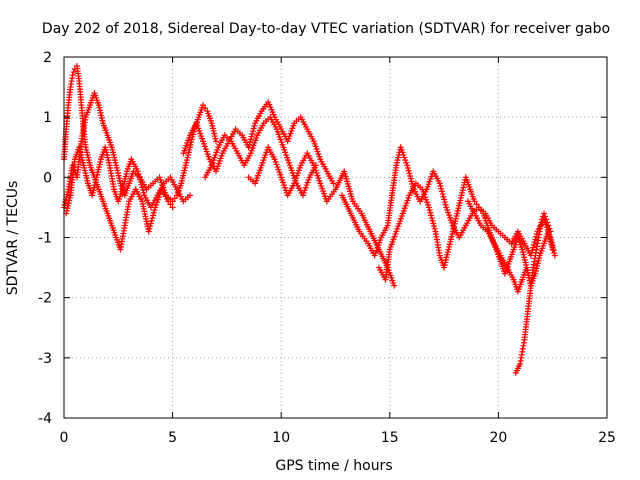  Describe the element at coordinates (498, 438) in the screenshot. I see `x-tick-label: 20` at that location.